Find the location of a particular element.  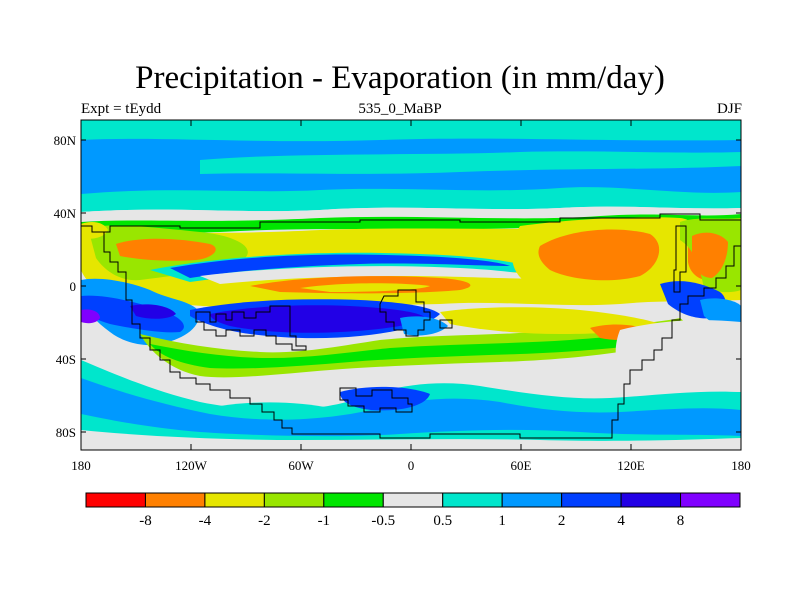

x-tick-label: 0 is located at coordinates (411, 465).